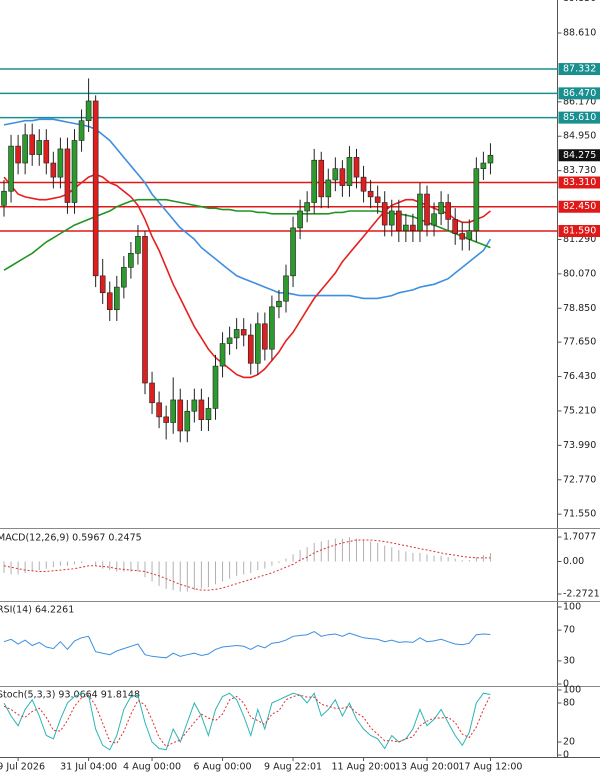 The image size is (600, 775). I want to click on indicator-label: MACD(12,26,9) 0.5967 0.2475, so click(71, 538).